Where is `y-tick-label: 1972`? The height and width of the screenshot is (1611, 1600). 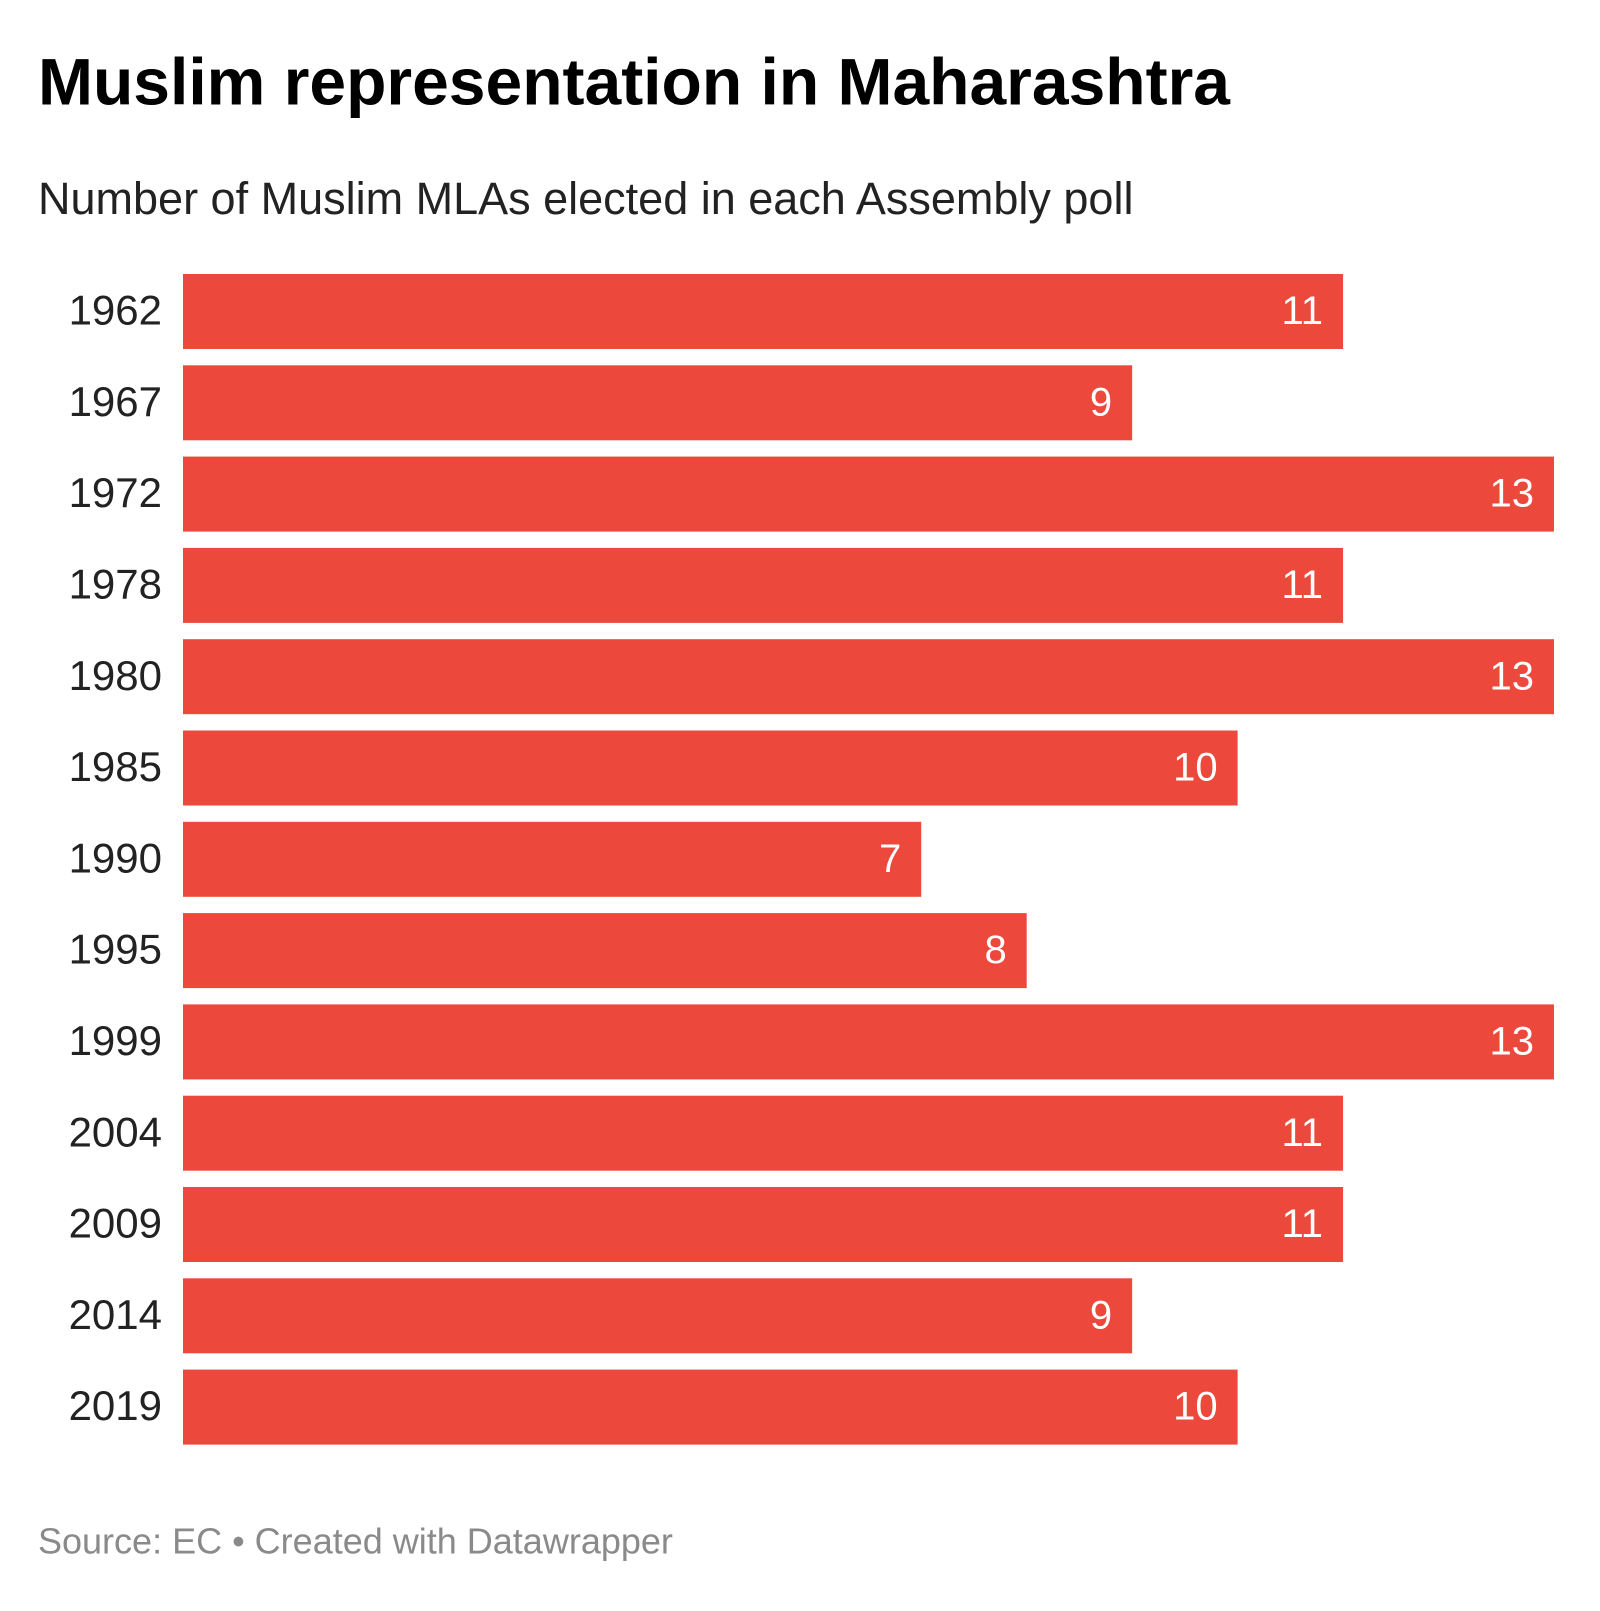 y-tick-label: 1972 is located at coordinates (115, 492).